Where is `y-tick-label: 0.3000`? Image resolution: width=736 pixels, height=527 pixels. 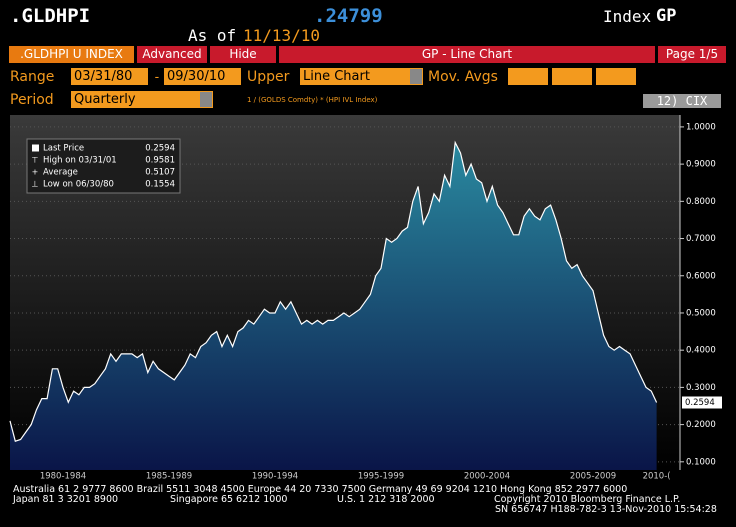 y-tick-label: 0.3000 is located at coordinates (701, 388).